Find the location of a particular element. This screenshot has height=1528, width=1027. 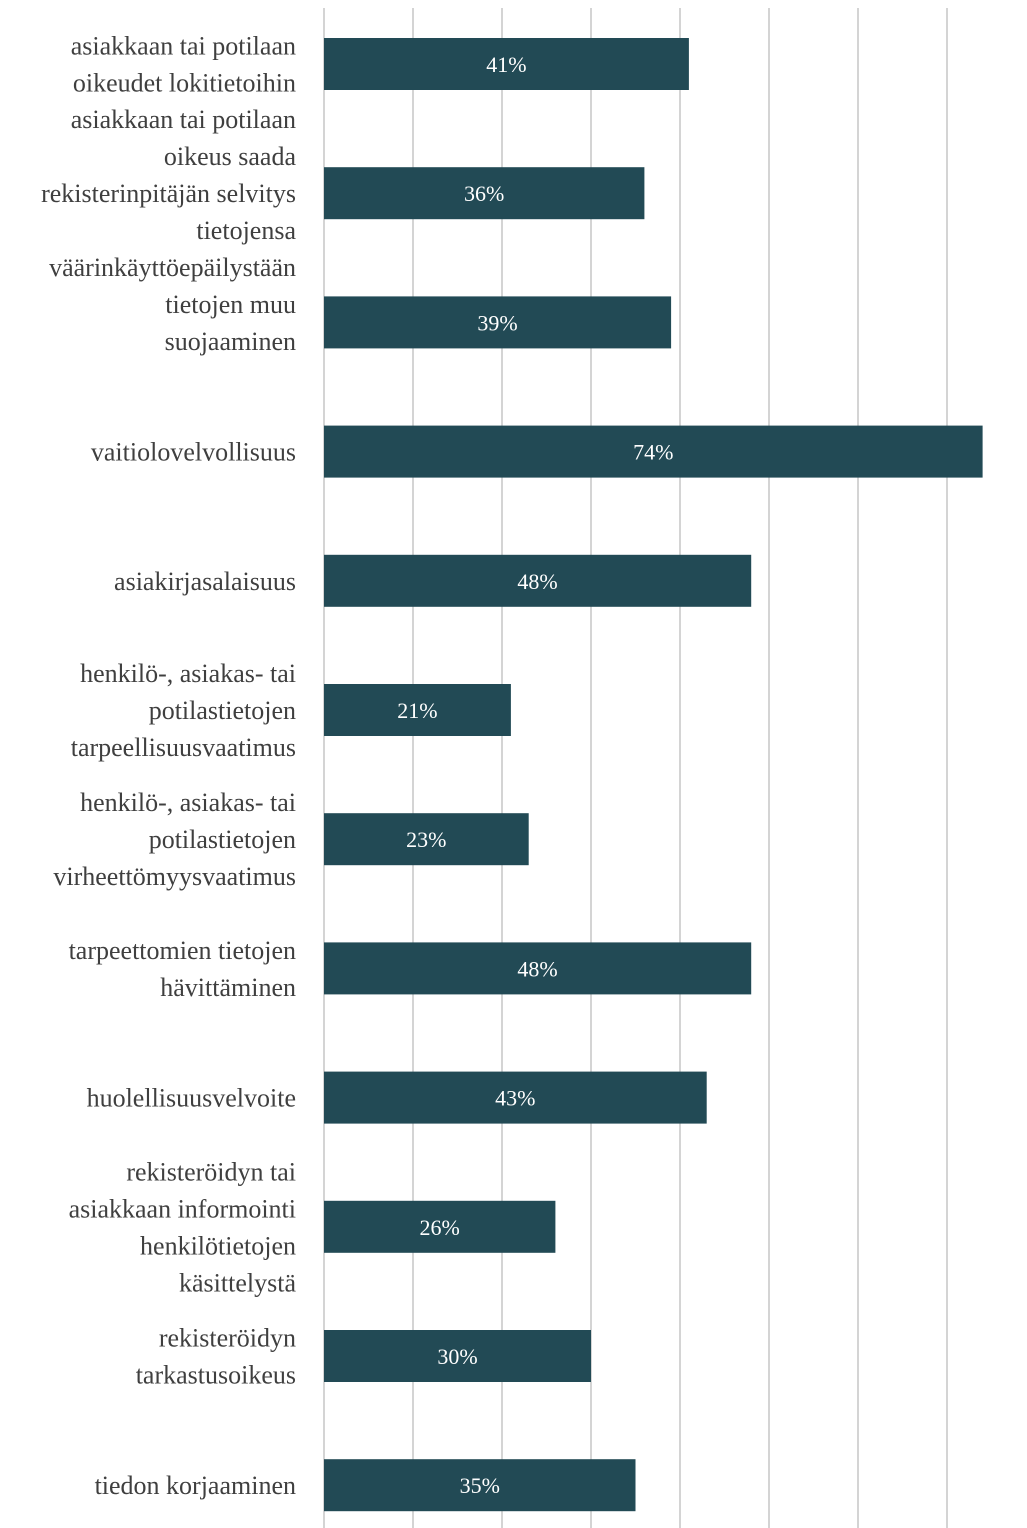

data-label: 26% is located at coordinates (440, 1227).